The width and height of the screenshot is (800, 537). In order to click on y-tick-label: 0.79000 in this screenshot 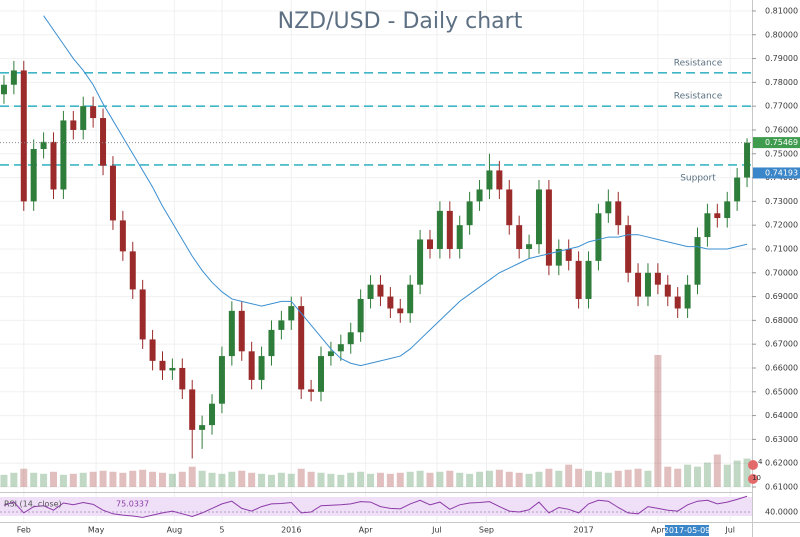, I will do `click(781, 58)`.